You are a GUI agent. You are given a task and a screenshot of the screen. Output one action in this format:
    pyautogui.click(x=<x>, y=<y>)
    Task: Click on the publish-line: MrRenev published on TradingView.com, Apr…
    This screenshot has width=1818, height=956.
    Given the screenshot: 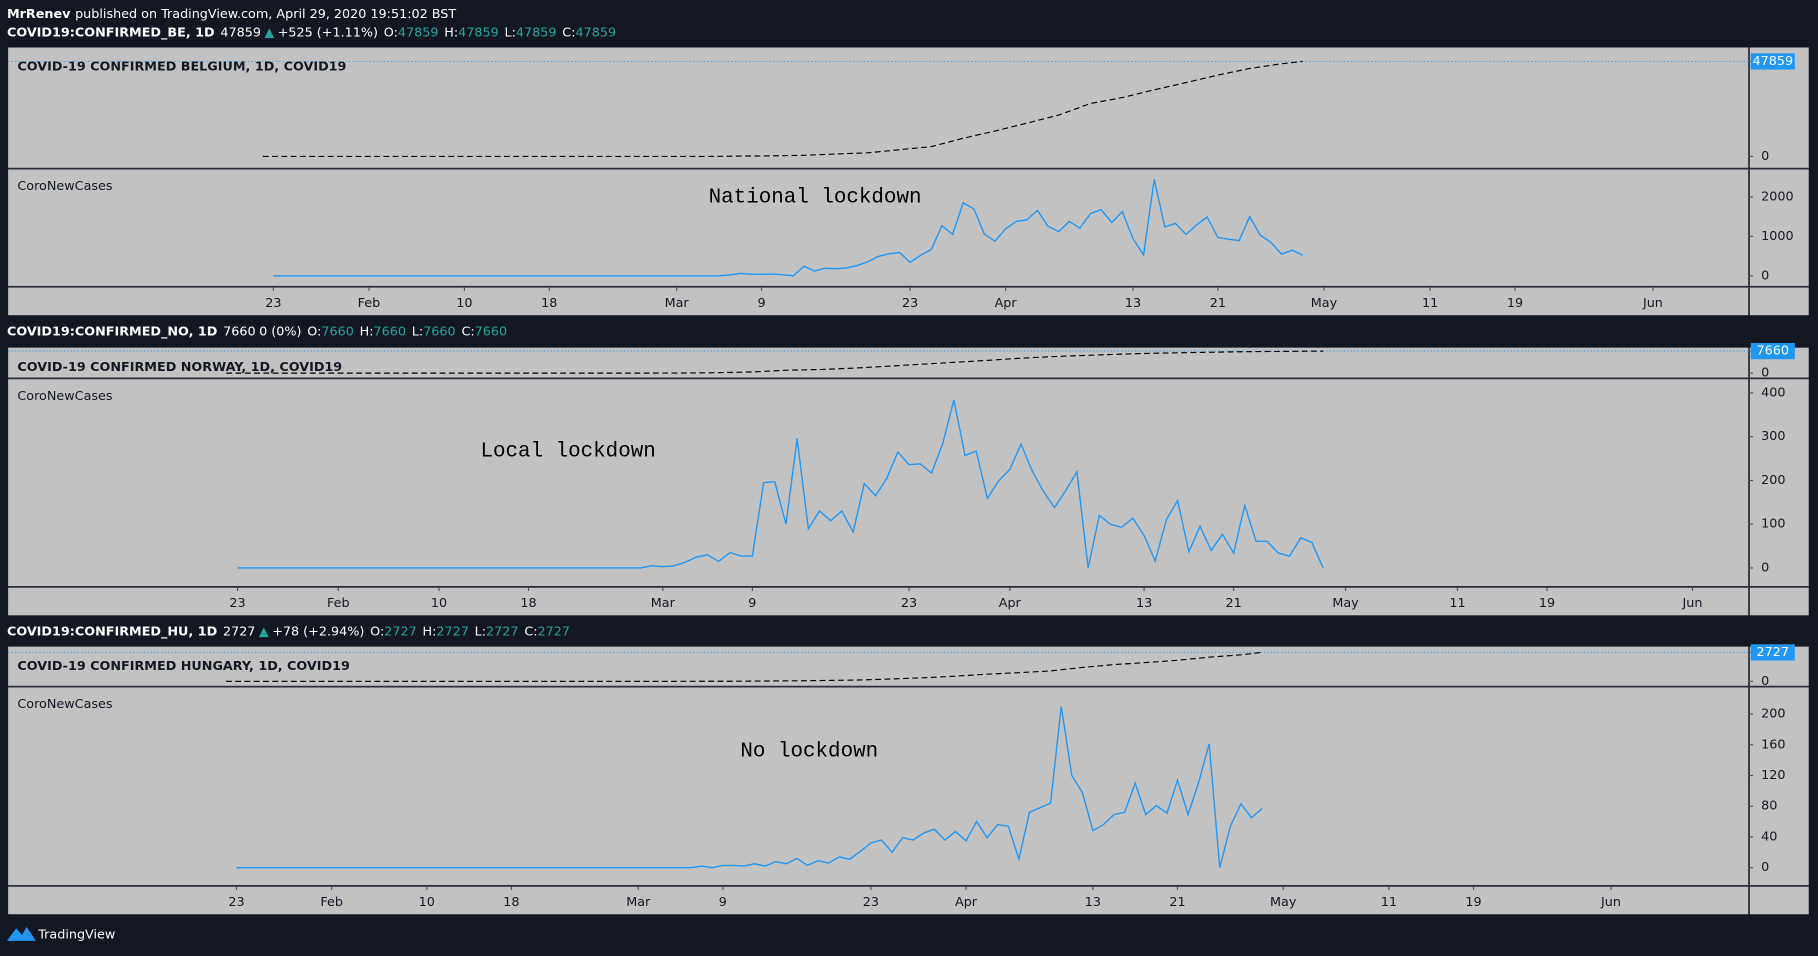 What is the action you would take?
    pyautogui.click(x=231, y=13)
    